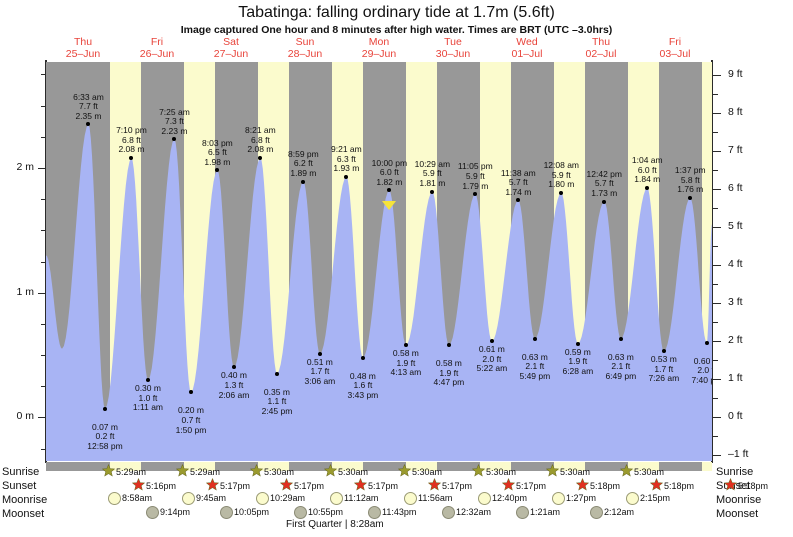  I want to click on moonset-row-label-left: Moonset, so click(23, 514).